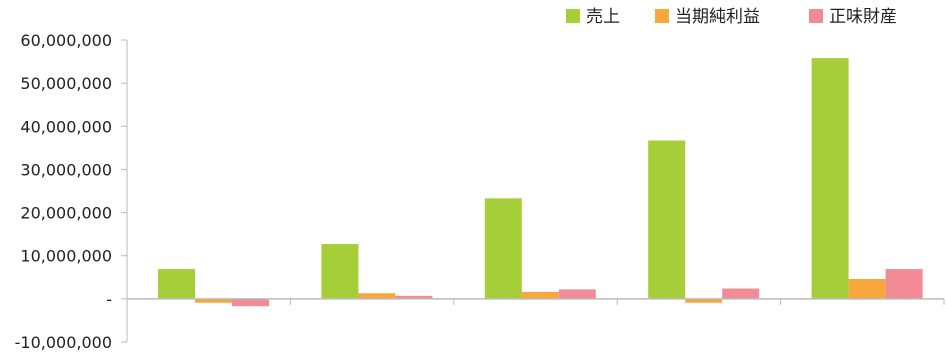 The width and height of the screenshot is (946, 353). I want to click on y-tick-label: 20,000,000, so click(66, 213).